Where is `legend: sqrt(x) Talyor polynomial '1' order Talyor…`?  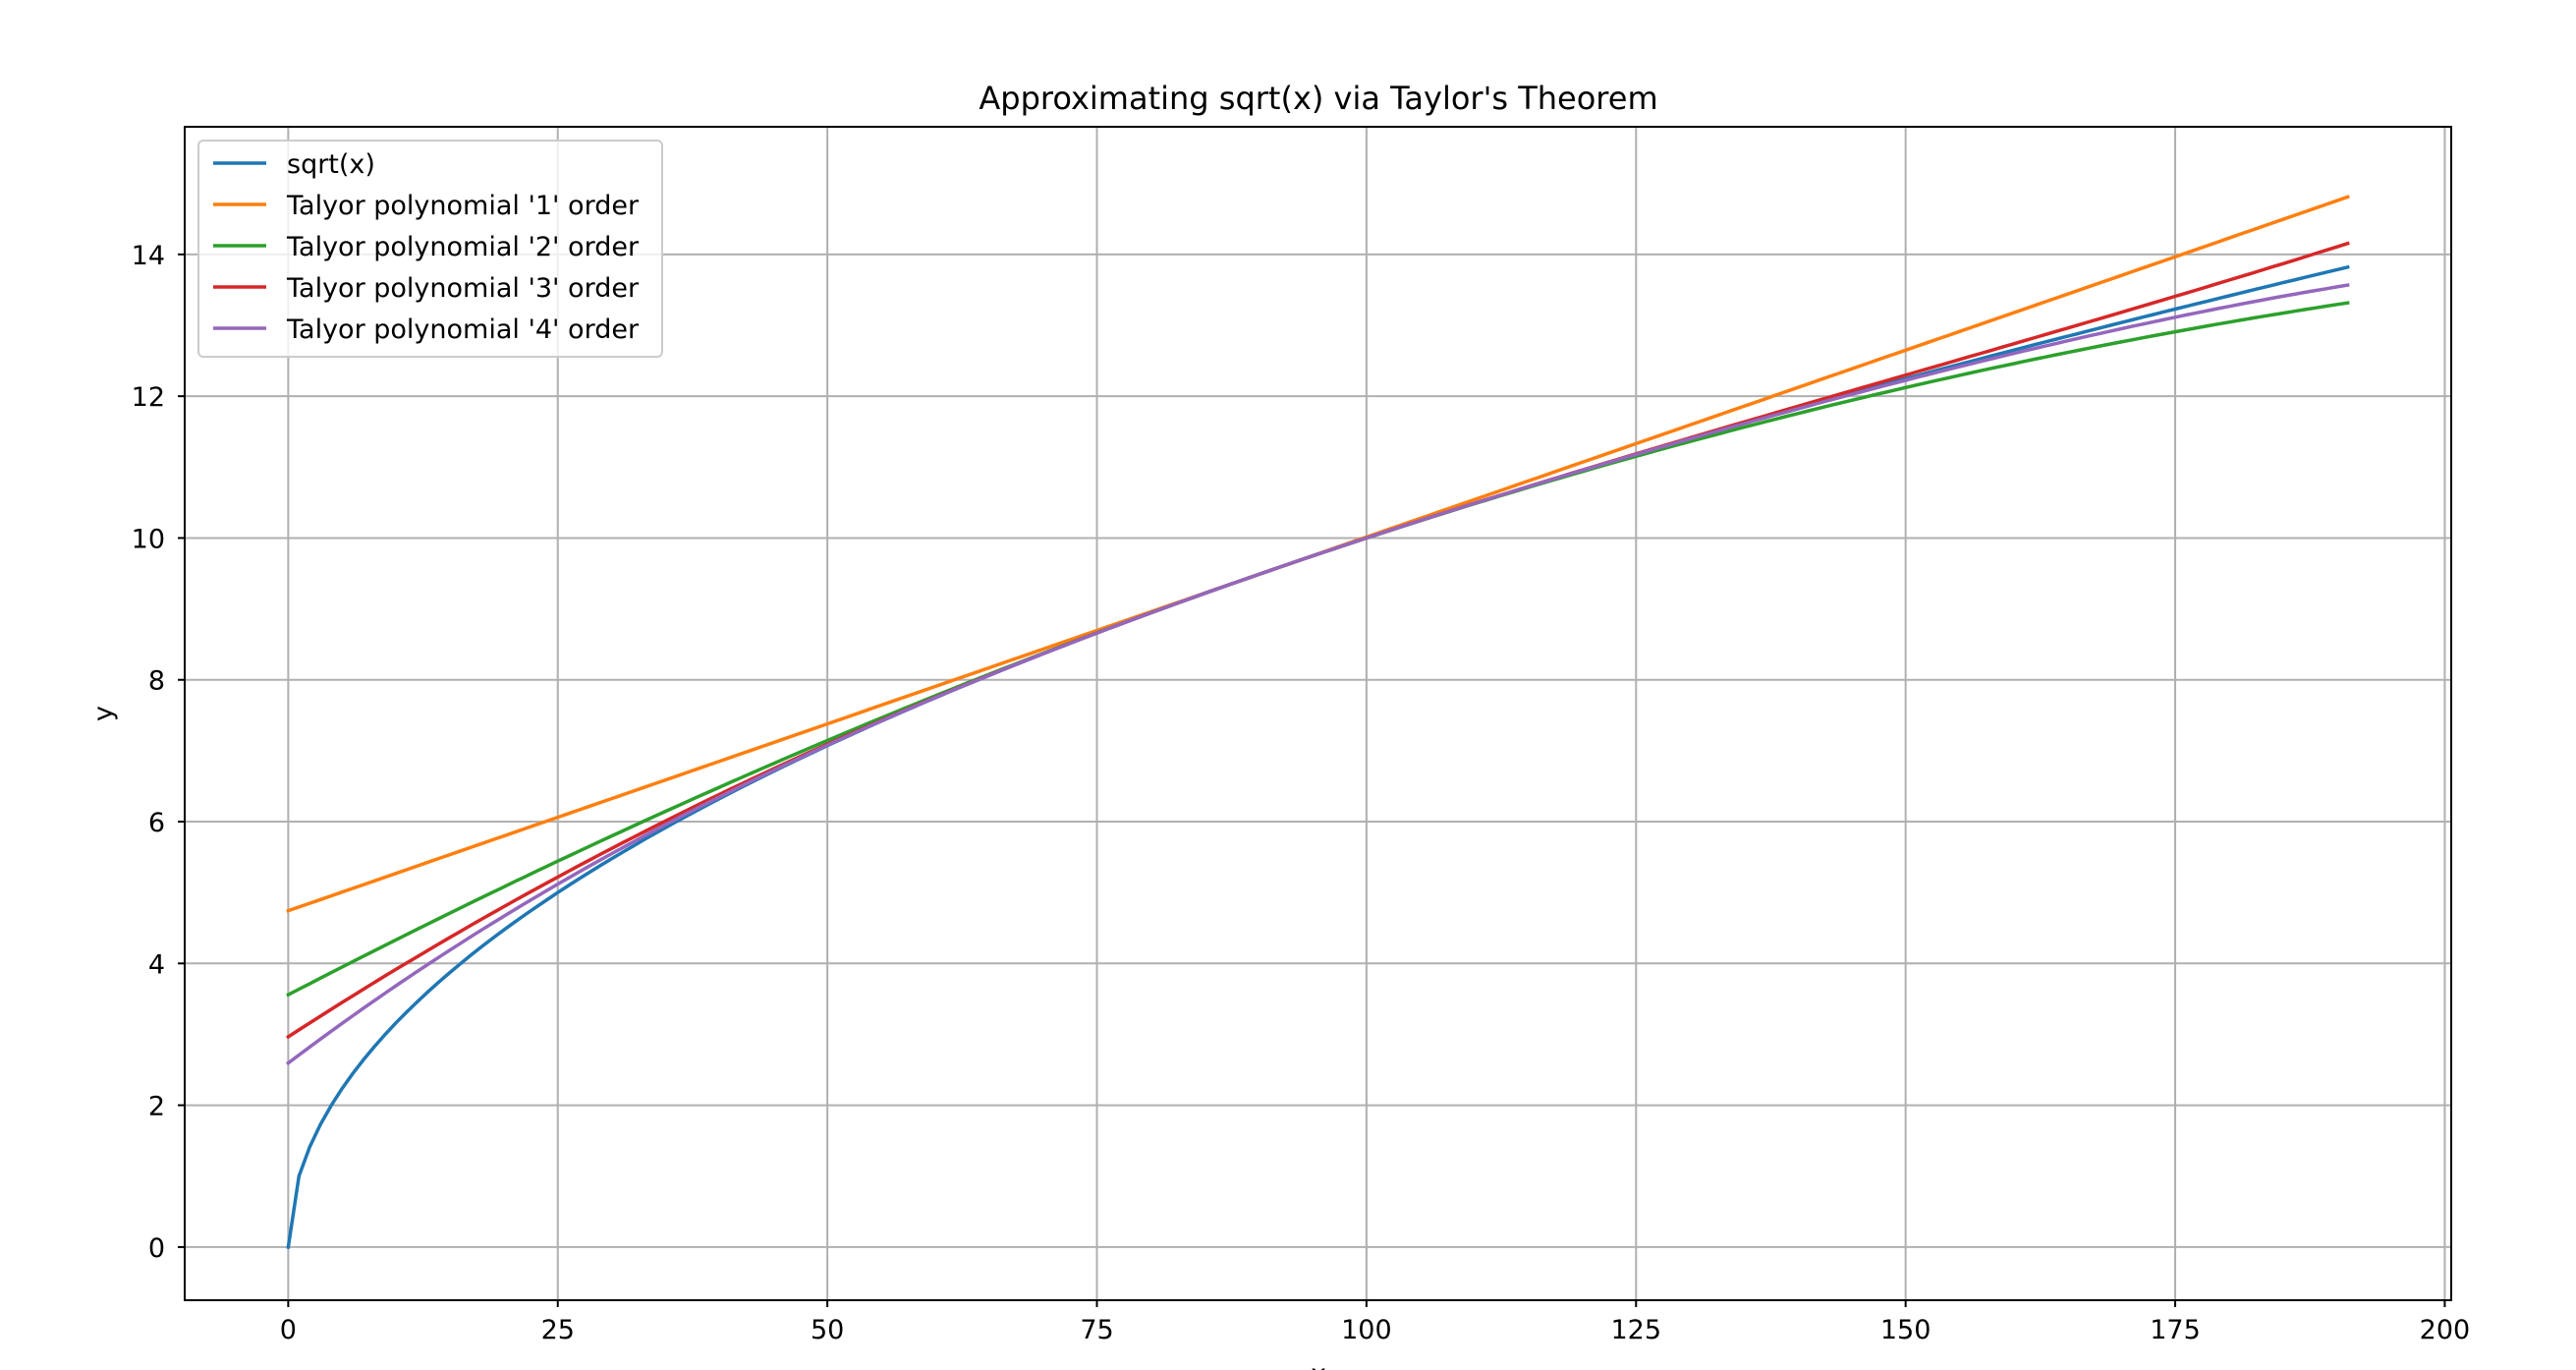 legend: sqrt(x) Talyor polynomial '1' order Talyor… is located at coordinates (430, 249).